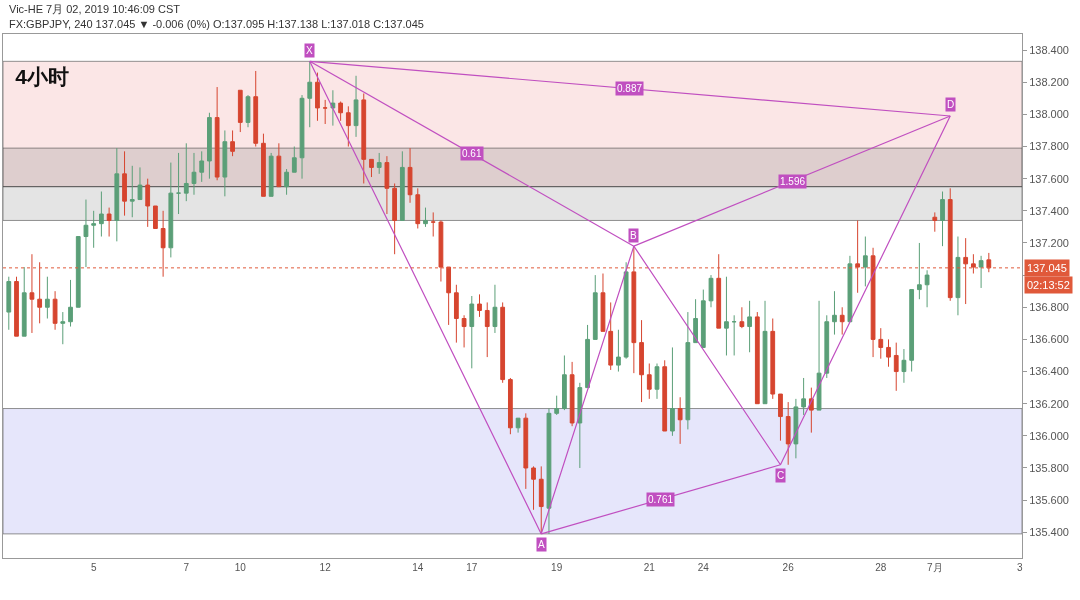 The height and width of the screenshot is (600, 1080). Describe the element at coordinates (1049, 242) in the screenshot. I see `y-tick-label: 137.200` at that location.